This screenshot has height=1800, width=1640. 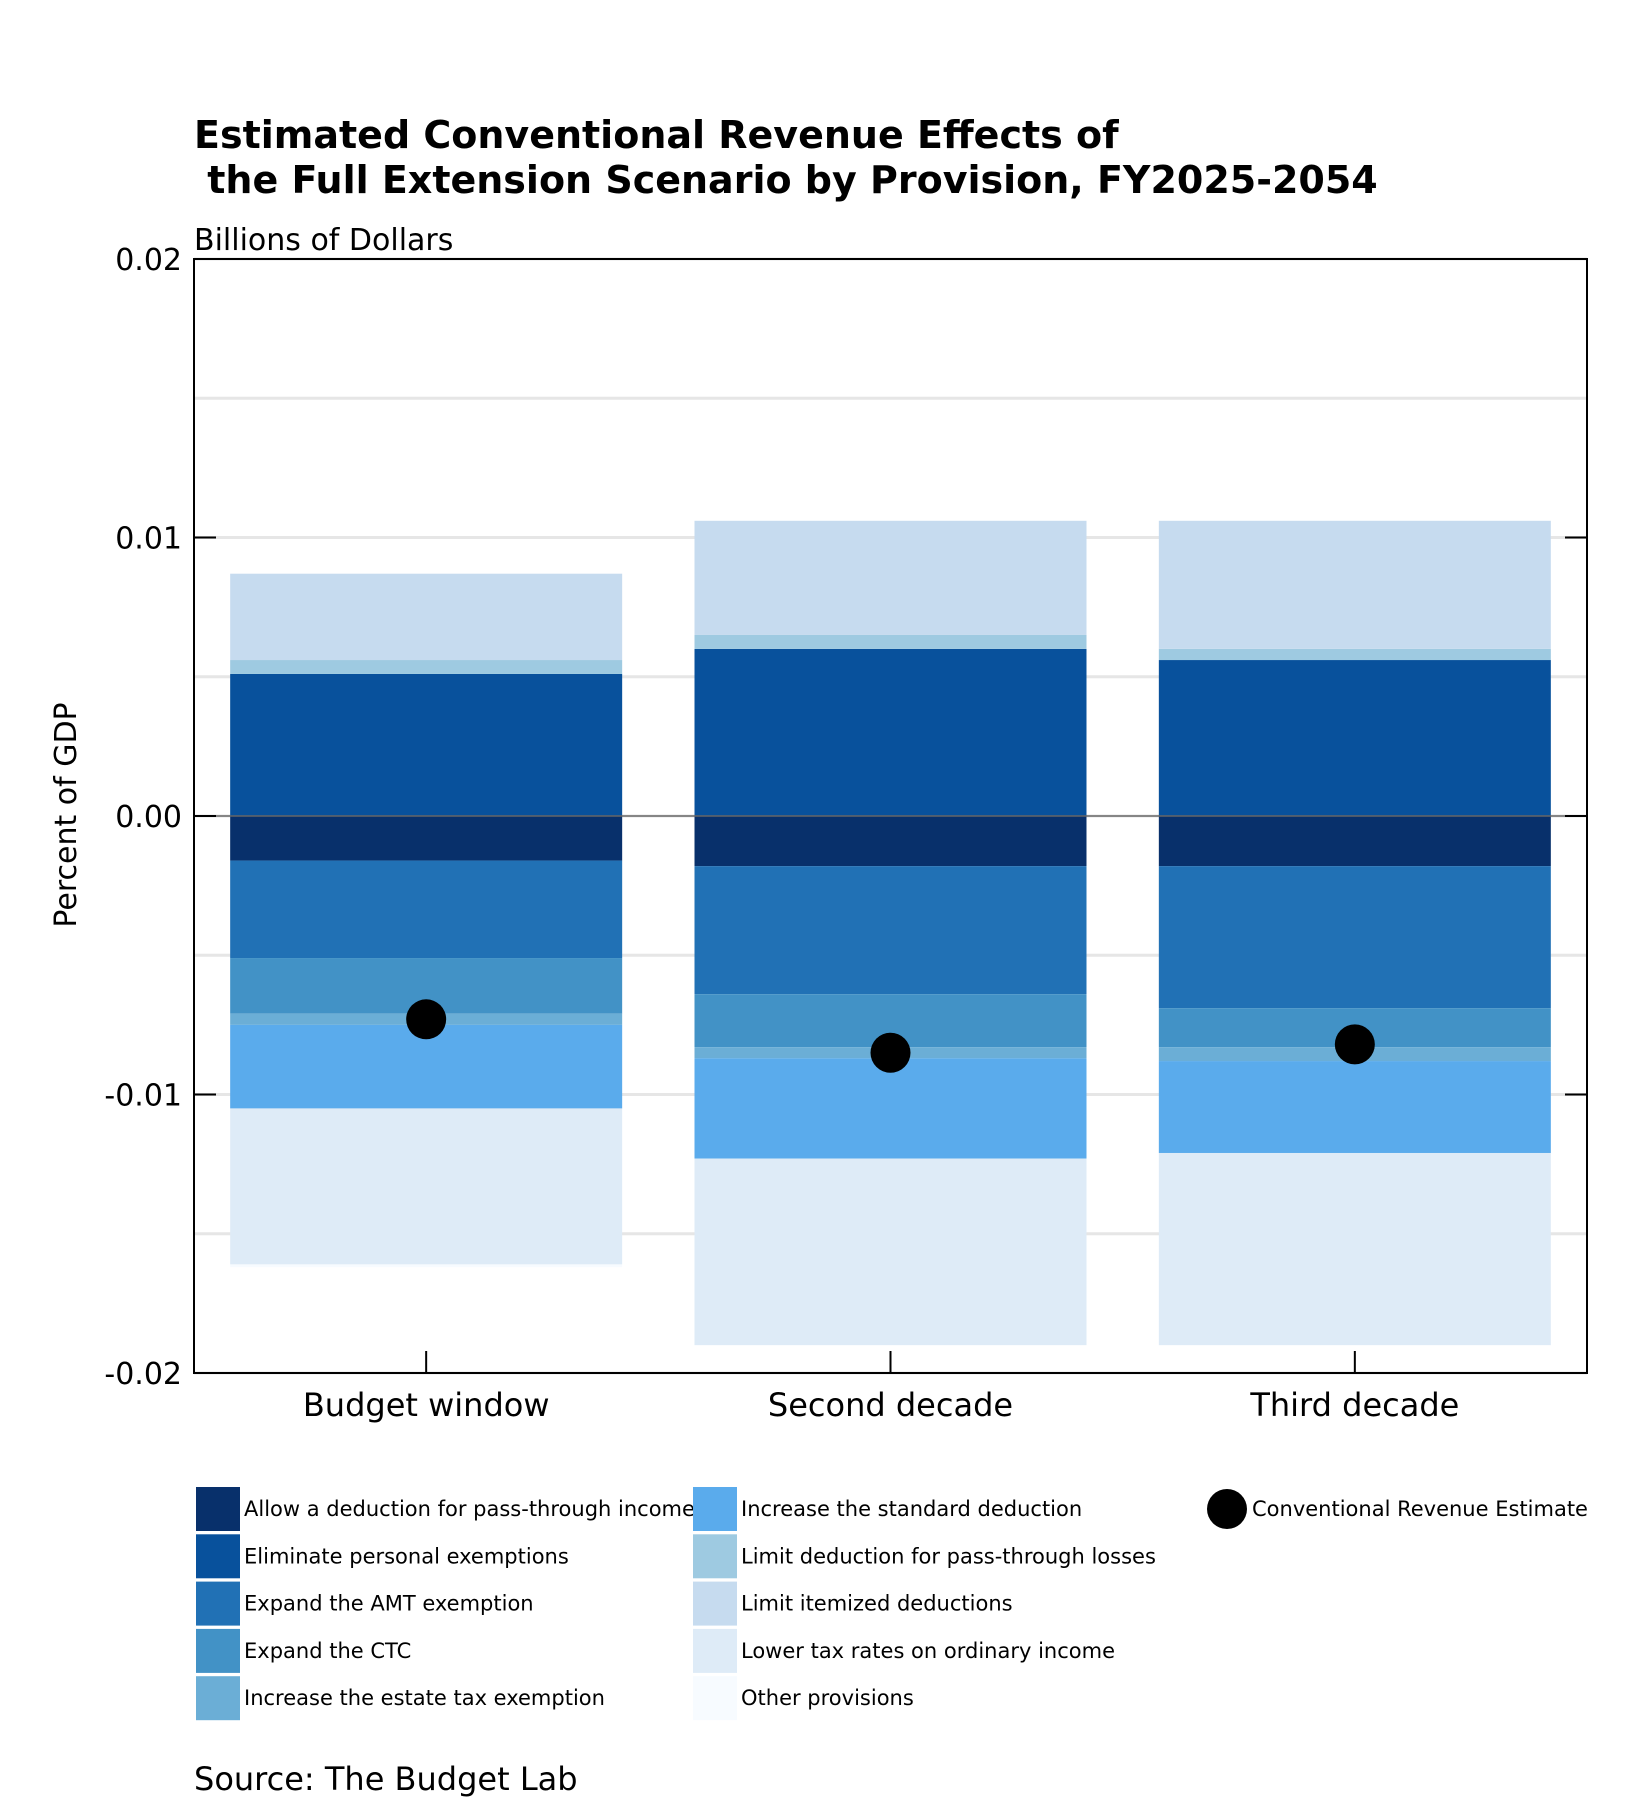 What do you see at coordinates (143, 1374) in the screenshot?
I see `y-tick-label: -0.02` at bounding box center [143, 1374].